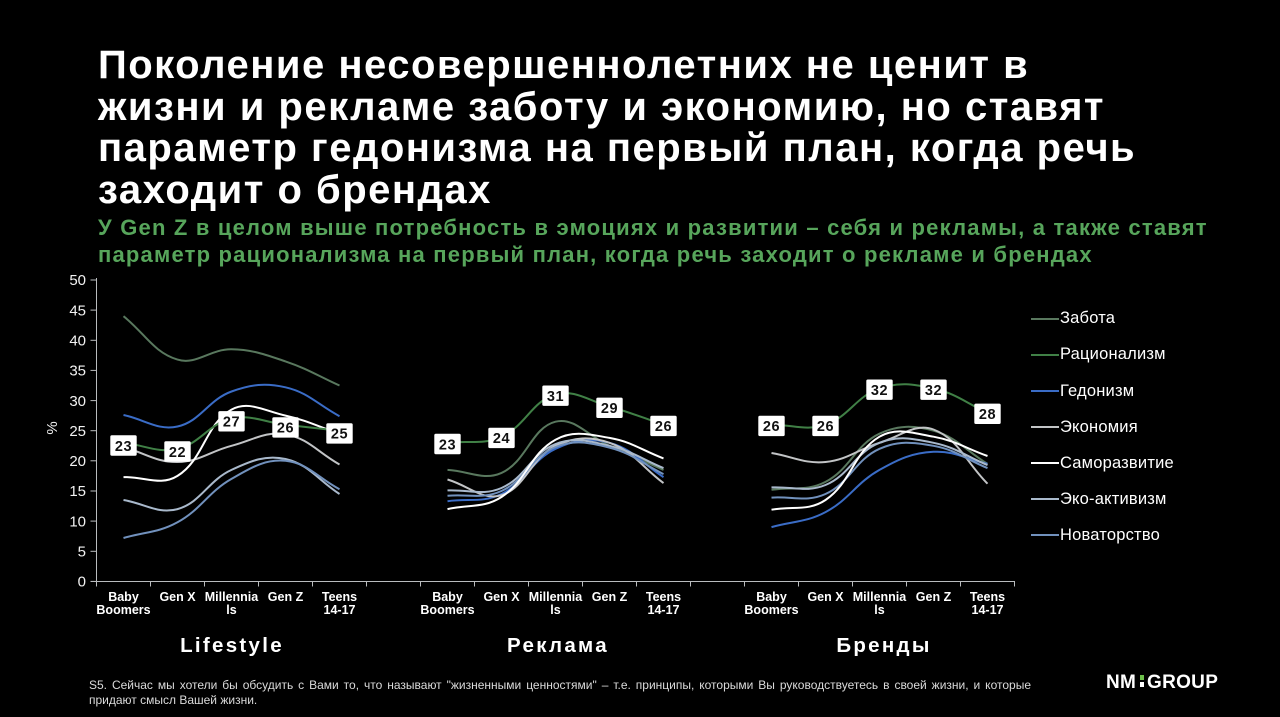 The width and height of the screenshot is (1280, 717). Describe the element at coordinates (77, 371) in the screenshot. I see `svg-text: 35` at that location.